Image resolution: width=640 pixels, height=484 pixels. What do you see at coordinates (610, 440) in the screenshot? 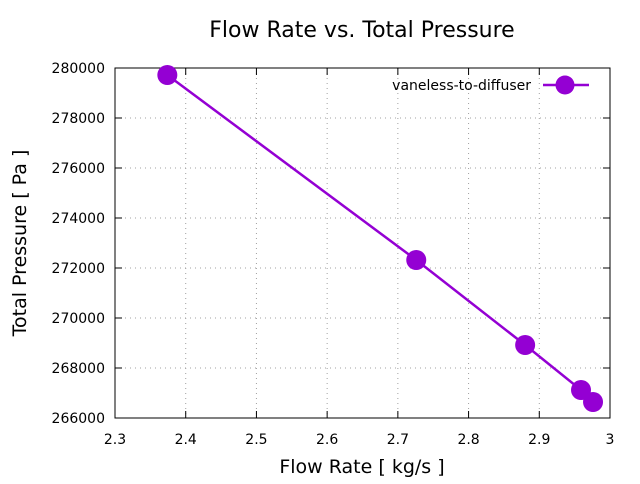
I see `x-tick-label: 3` at bounding box center [610, 440].